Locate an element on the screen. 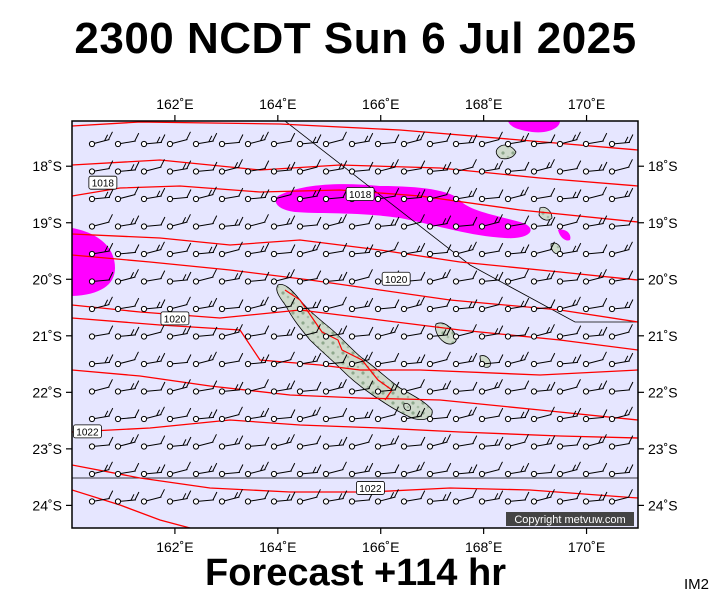 Image resolution: width=711 pixels, height=600 pixels. lat-label-left: 18˚S is located at coordinates (47, 166).